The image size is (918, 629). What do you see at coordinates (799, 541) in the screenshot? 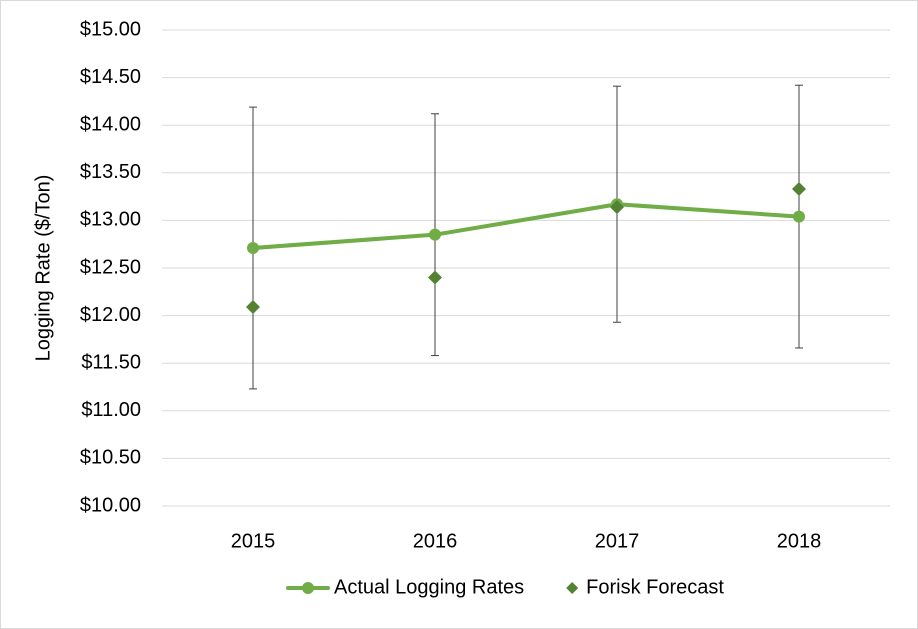
I see `x-tick-label: 2018` at bounding box center [799, 541].